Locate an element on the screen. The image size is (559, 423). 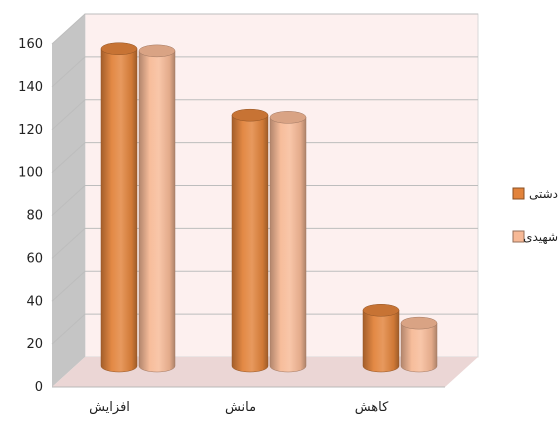
legend-label-0: دشتی is located at coordinates (543, 194).